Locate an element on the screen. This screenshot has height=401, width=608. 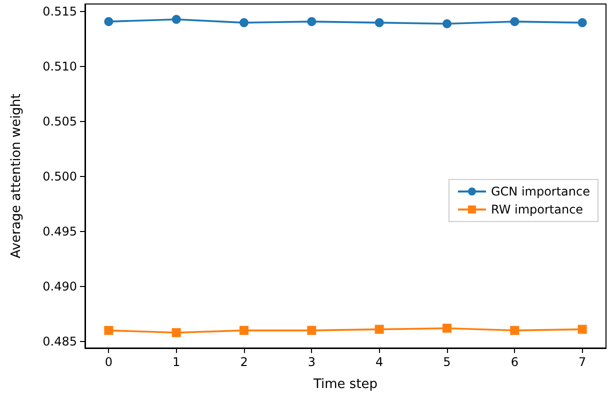
x-tick-label: 7 is located at coordinates (582, 362).